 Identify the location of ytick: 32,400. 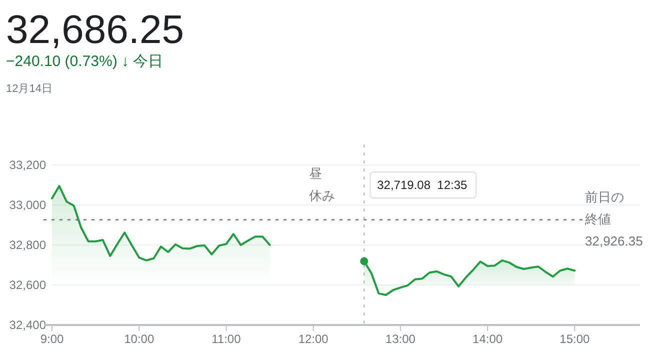
(27, 325).